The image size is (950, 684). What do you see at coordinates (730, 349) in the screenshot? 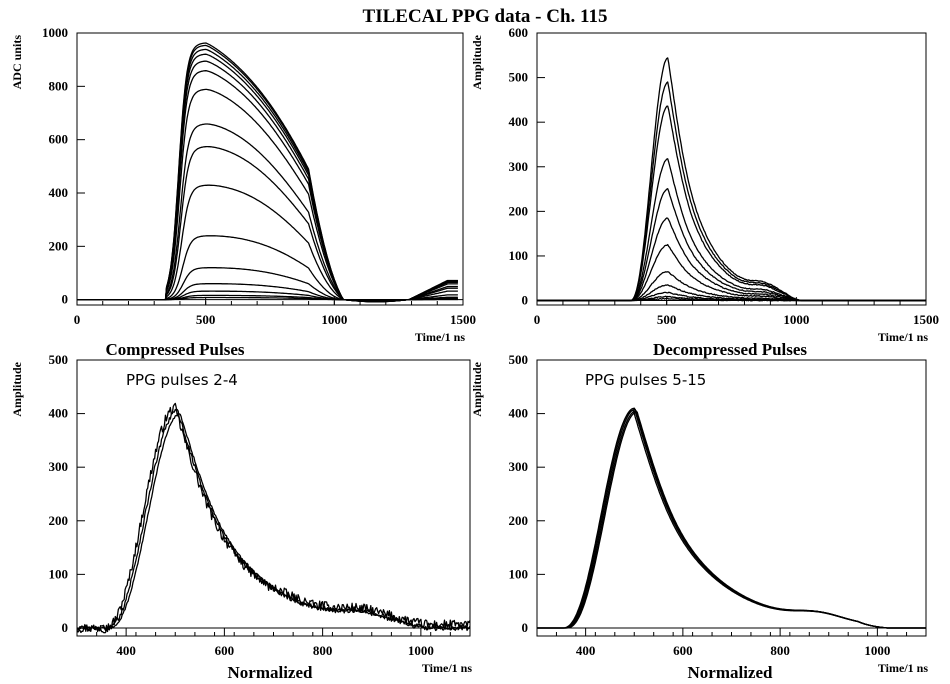
I see `panel-title: Decompressed Pulses` at bounding box center [730, 349].